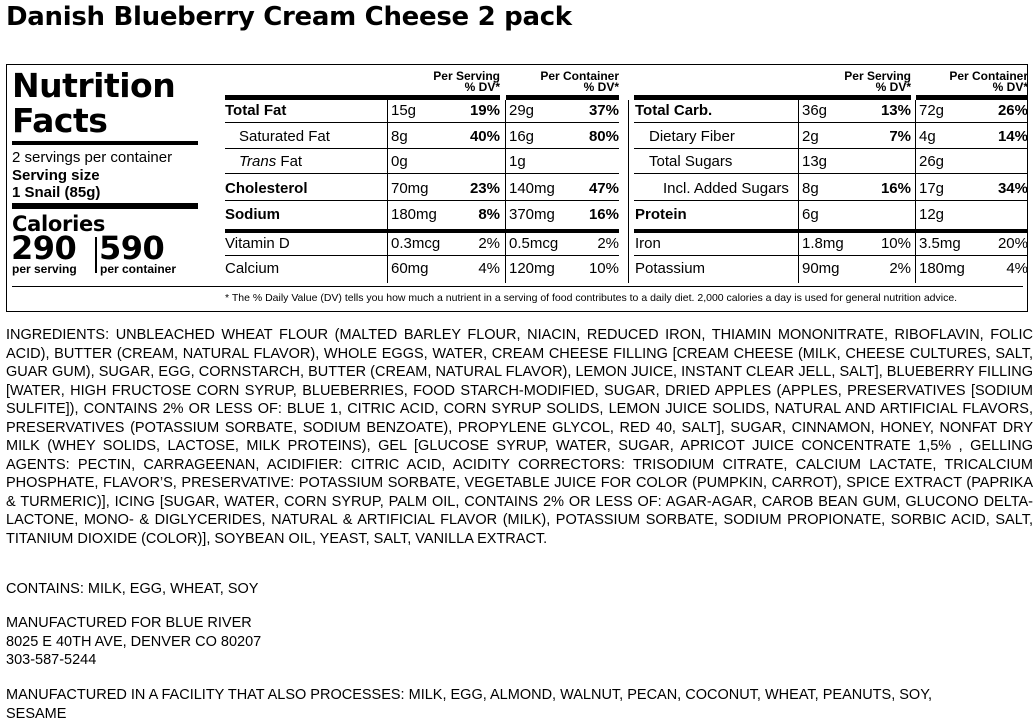 The image size is (1033, 723). I want to click on serving-dv: 19%, so click(484, 110).